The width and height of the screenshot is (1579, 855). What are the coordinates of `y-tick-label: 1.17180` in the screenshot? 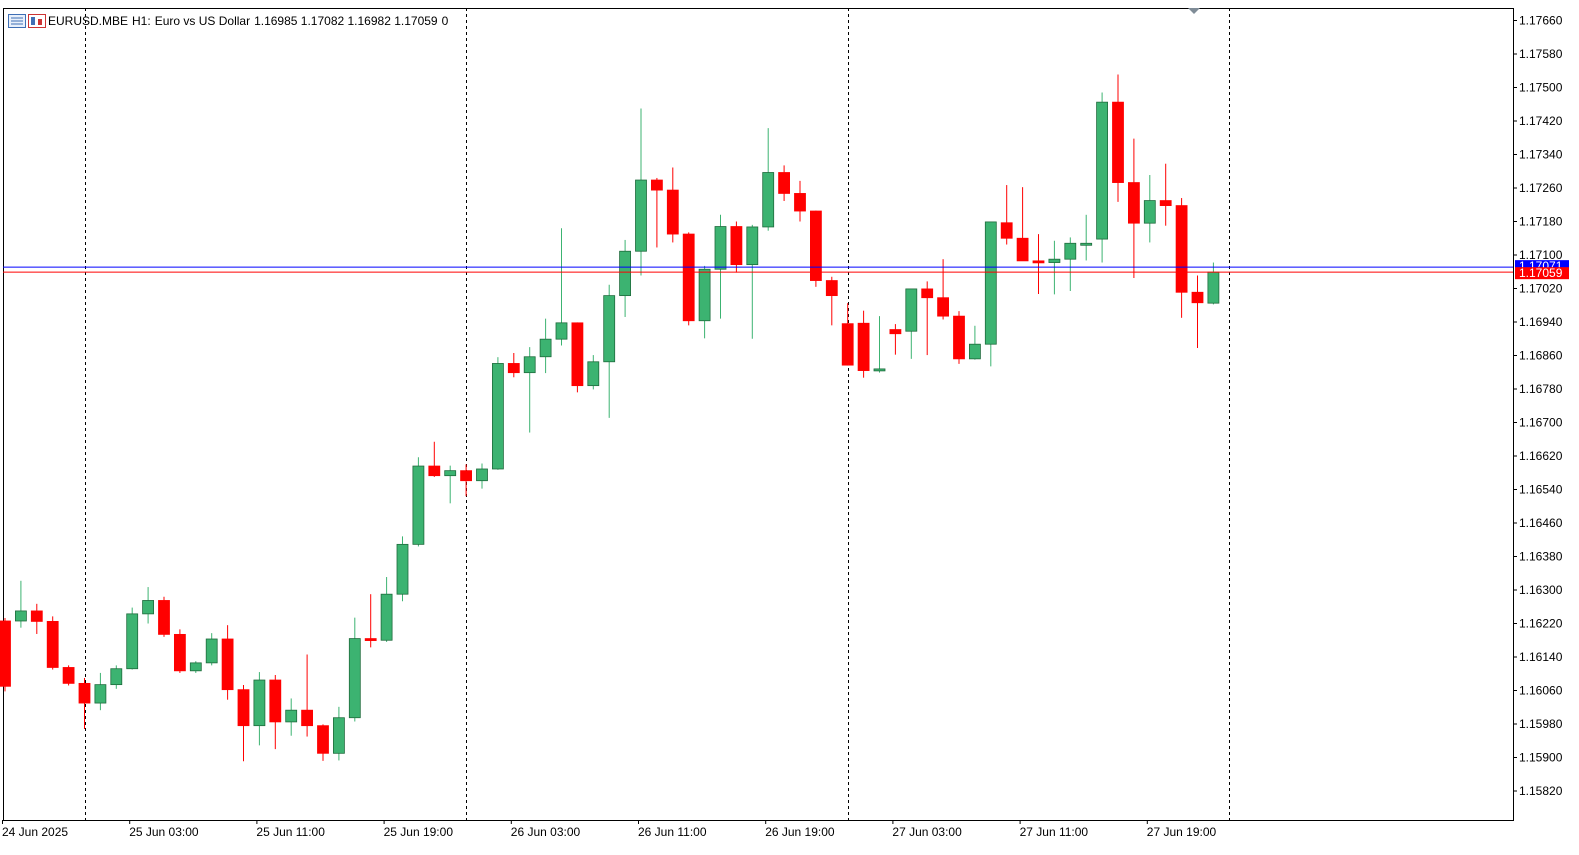 It's located at (1541, 222).